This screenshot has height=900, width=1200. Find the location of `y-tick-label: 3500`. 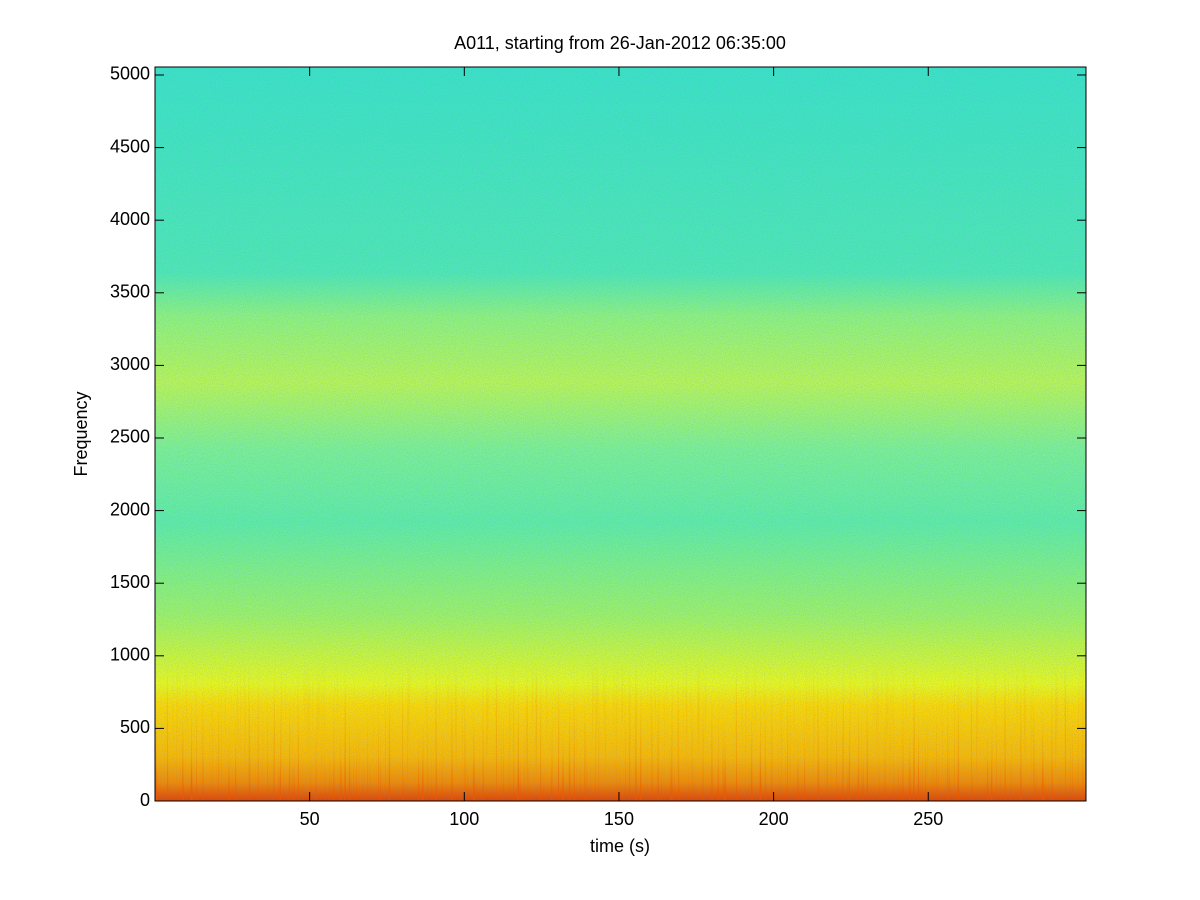

y-tick-label: 3500 is located at coordinates (130, 292).